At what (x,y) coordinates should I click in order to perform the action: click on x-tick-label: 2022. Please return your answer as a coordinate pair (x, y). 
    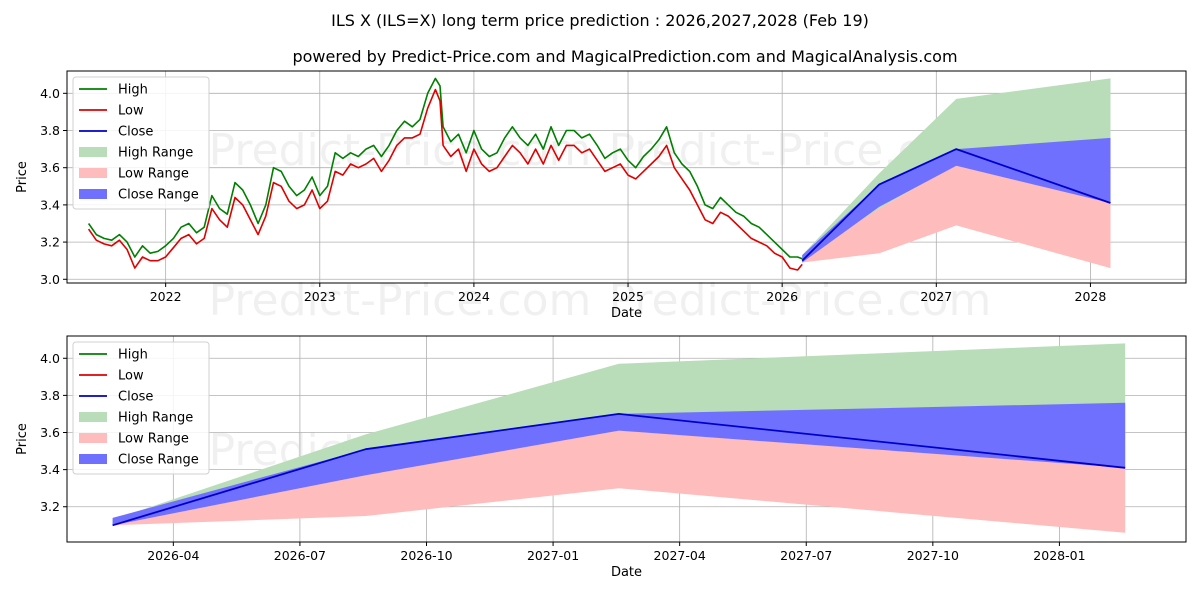
    Looking at the image, I should click on (166, 296).